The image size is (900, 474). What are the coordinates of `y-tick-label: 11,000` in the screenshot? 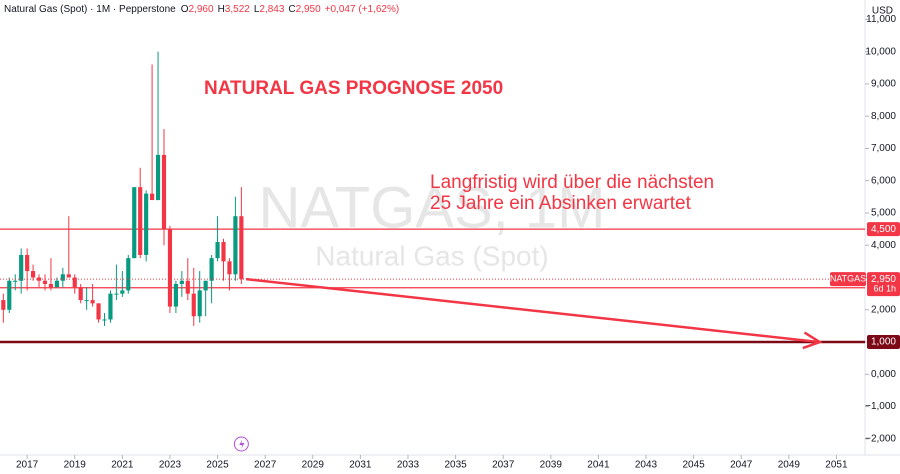 It's located at (881, 19).